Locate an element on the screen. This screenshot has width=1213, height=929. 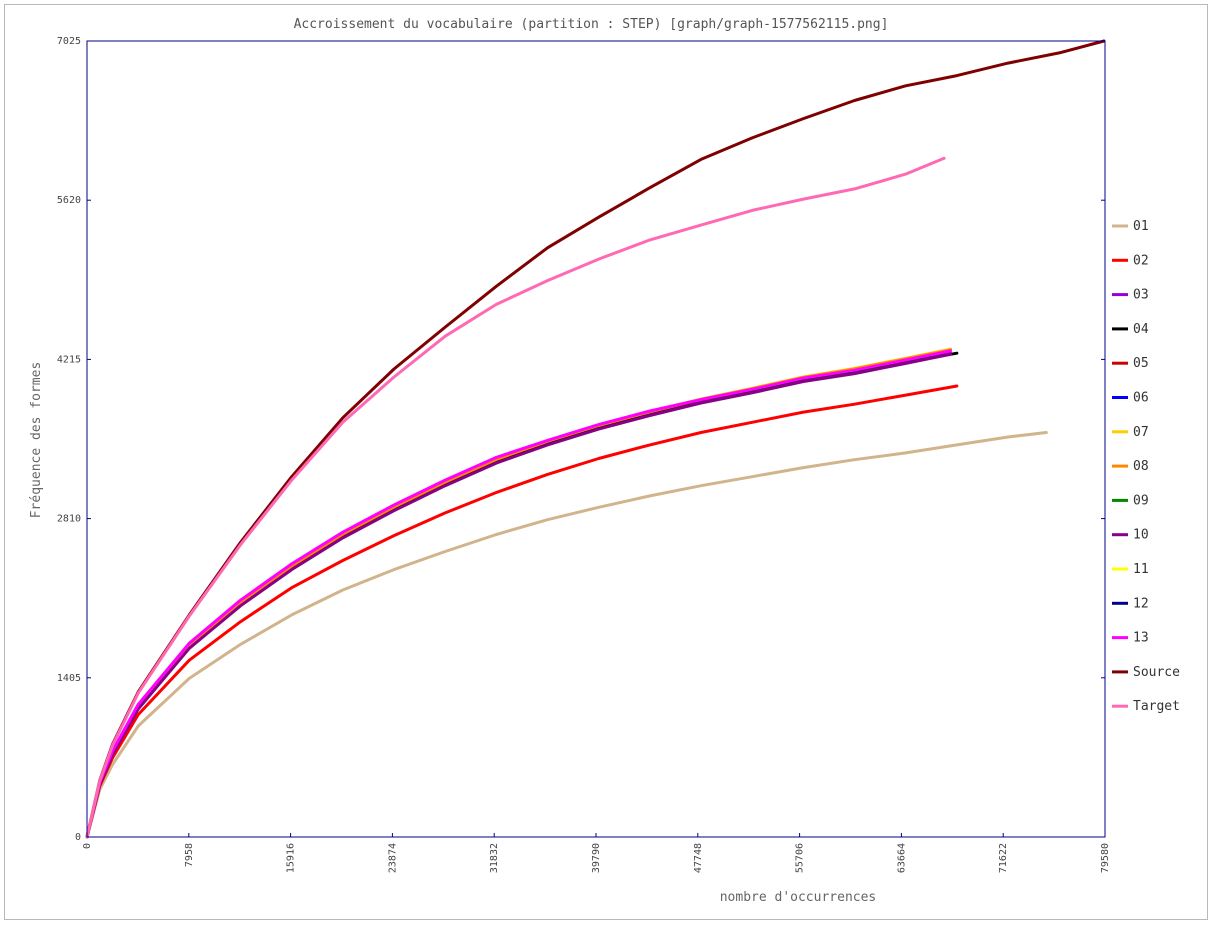
y-tick-label: 1405 is located at coordinates (69, 678).